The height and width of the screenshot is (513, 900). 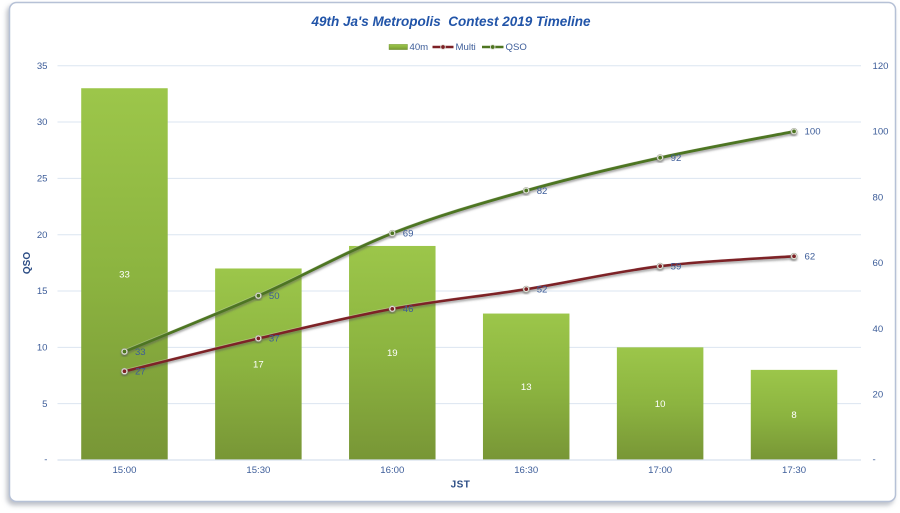 What do you see at coordinates (676, 266) in the screenshot?
I see `svg-text: 59` at bounding box center [676, 266].